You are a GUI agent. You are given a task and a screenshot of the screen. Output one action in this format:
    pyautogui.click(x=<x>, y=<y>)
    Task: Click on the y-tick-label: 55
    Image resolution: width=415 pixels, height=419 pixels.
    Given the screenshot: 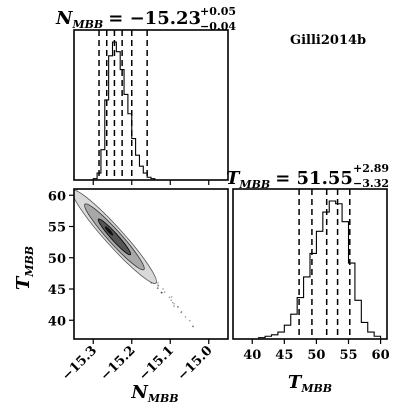 What is the action you would take?
    pyautogui.click(x=57, y=228)
    